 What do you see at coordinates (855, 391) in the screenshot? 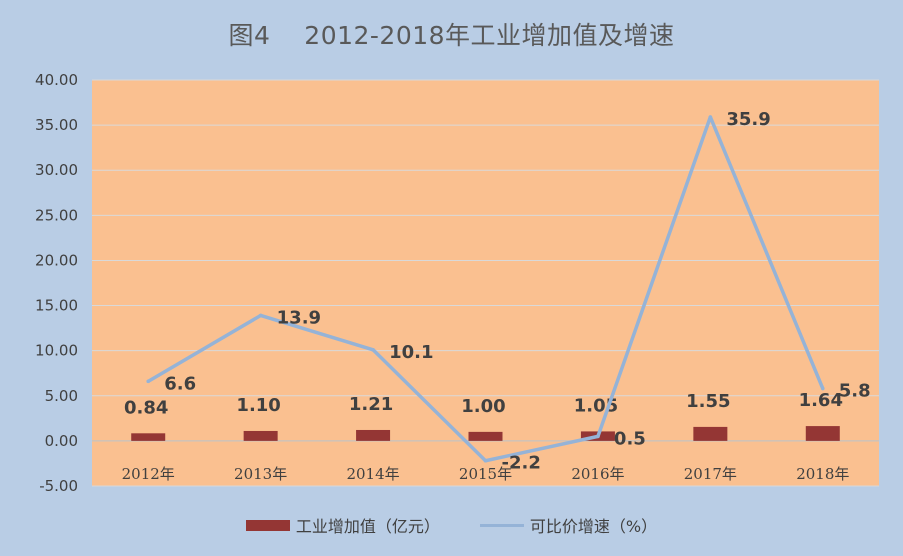
I see `line-data-label: 5.8` at bounding box center [855, 391].